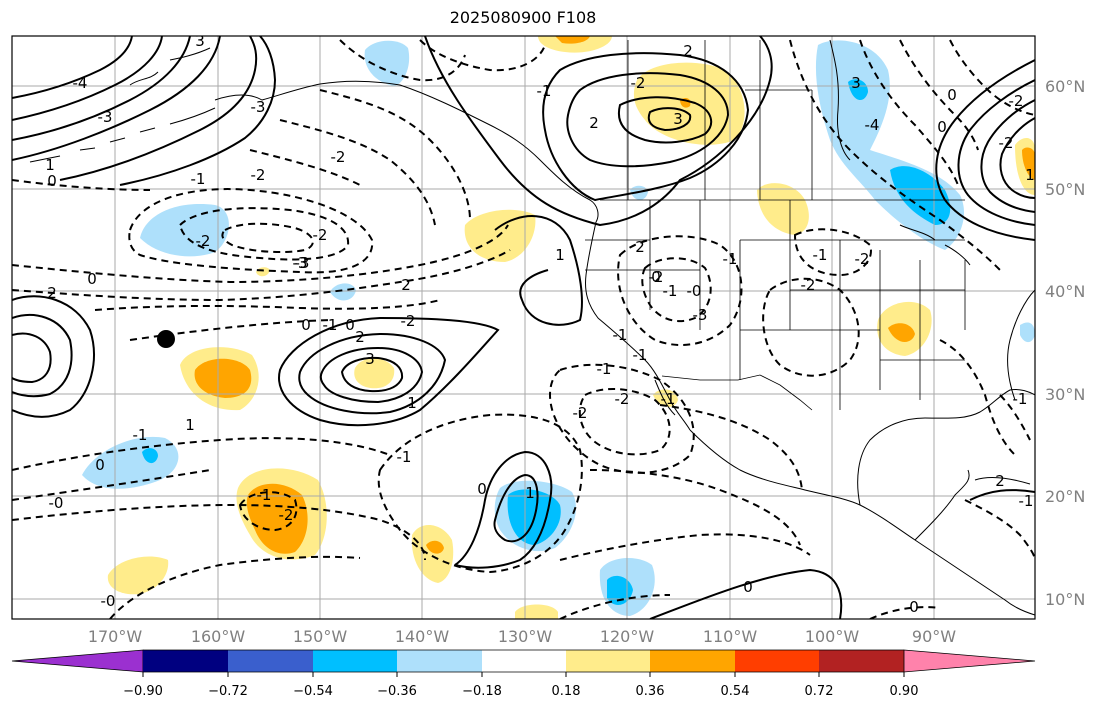 Image resolution: width=1105 pixels, height=712 pixels. Describe the element at coordinates (895, 155) in the screenshot. I see `dashed-canada-trough` at that location.